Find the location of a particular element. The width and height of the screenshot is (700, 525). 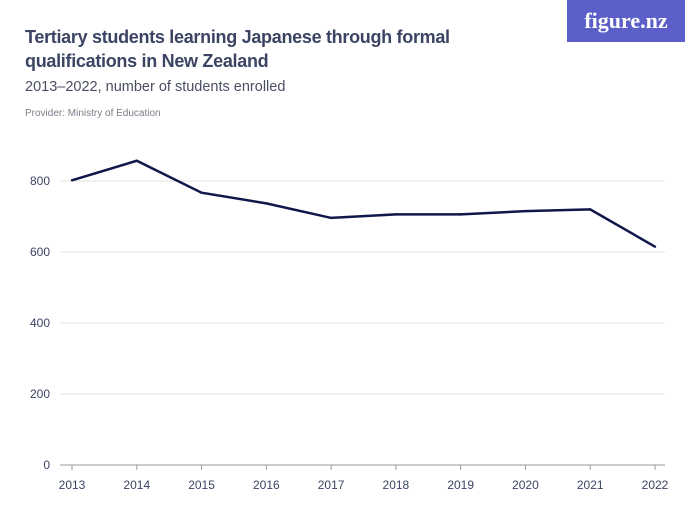

x-tick-label: 2014 is located at coordinates (136, 485).